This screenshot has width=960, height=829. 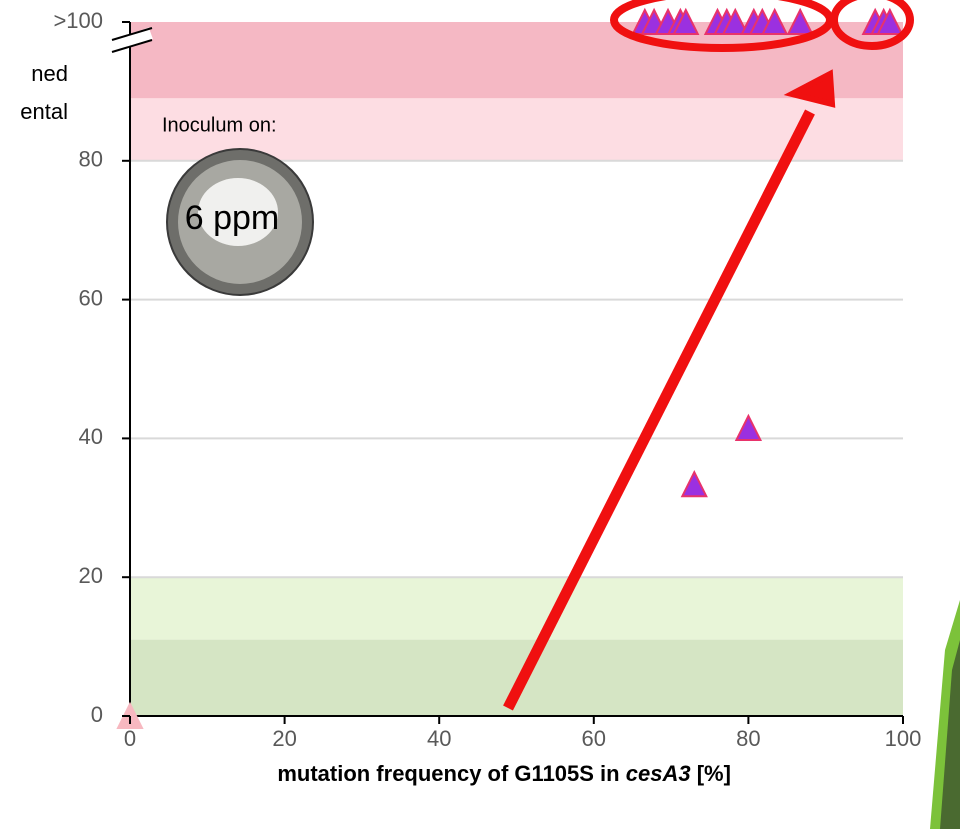 What do you see at coordinates (91, 297) in the screenshot?
I see `y-tick-label: 60` at bounding box center [91, 297].